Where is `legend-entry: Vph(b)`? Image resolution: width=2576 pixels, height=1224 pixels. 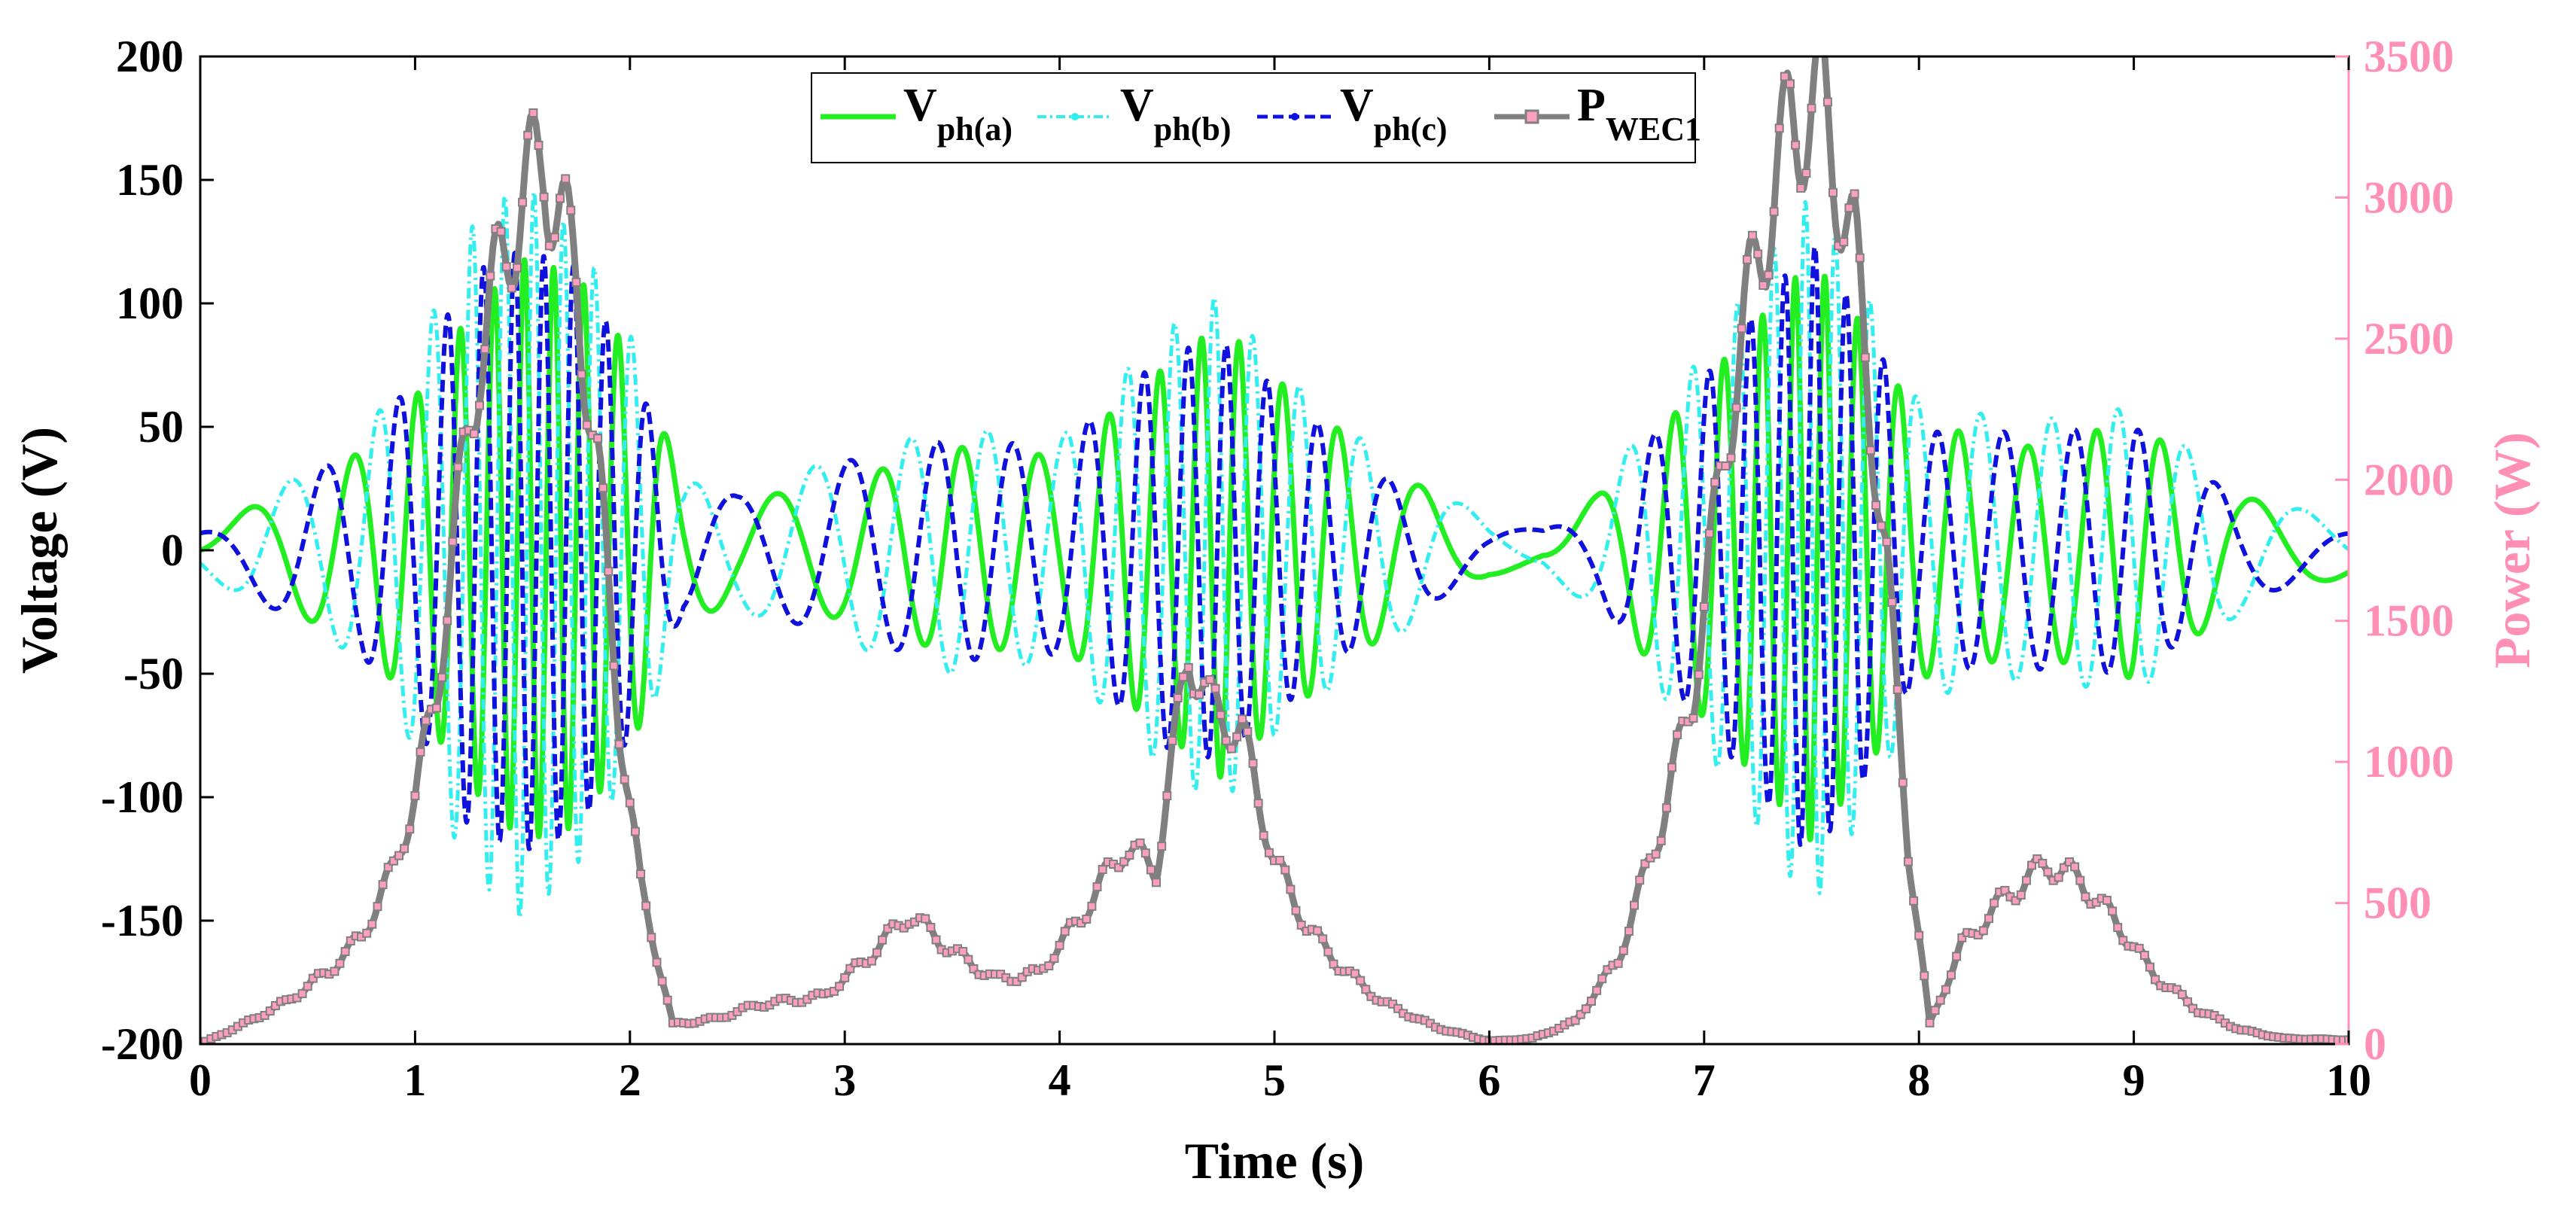
legend-entry: Vph(b) is located at coordinates (1135, 114).